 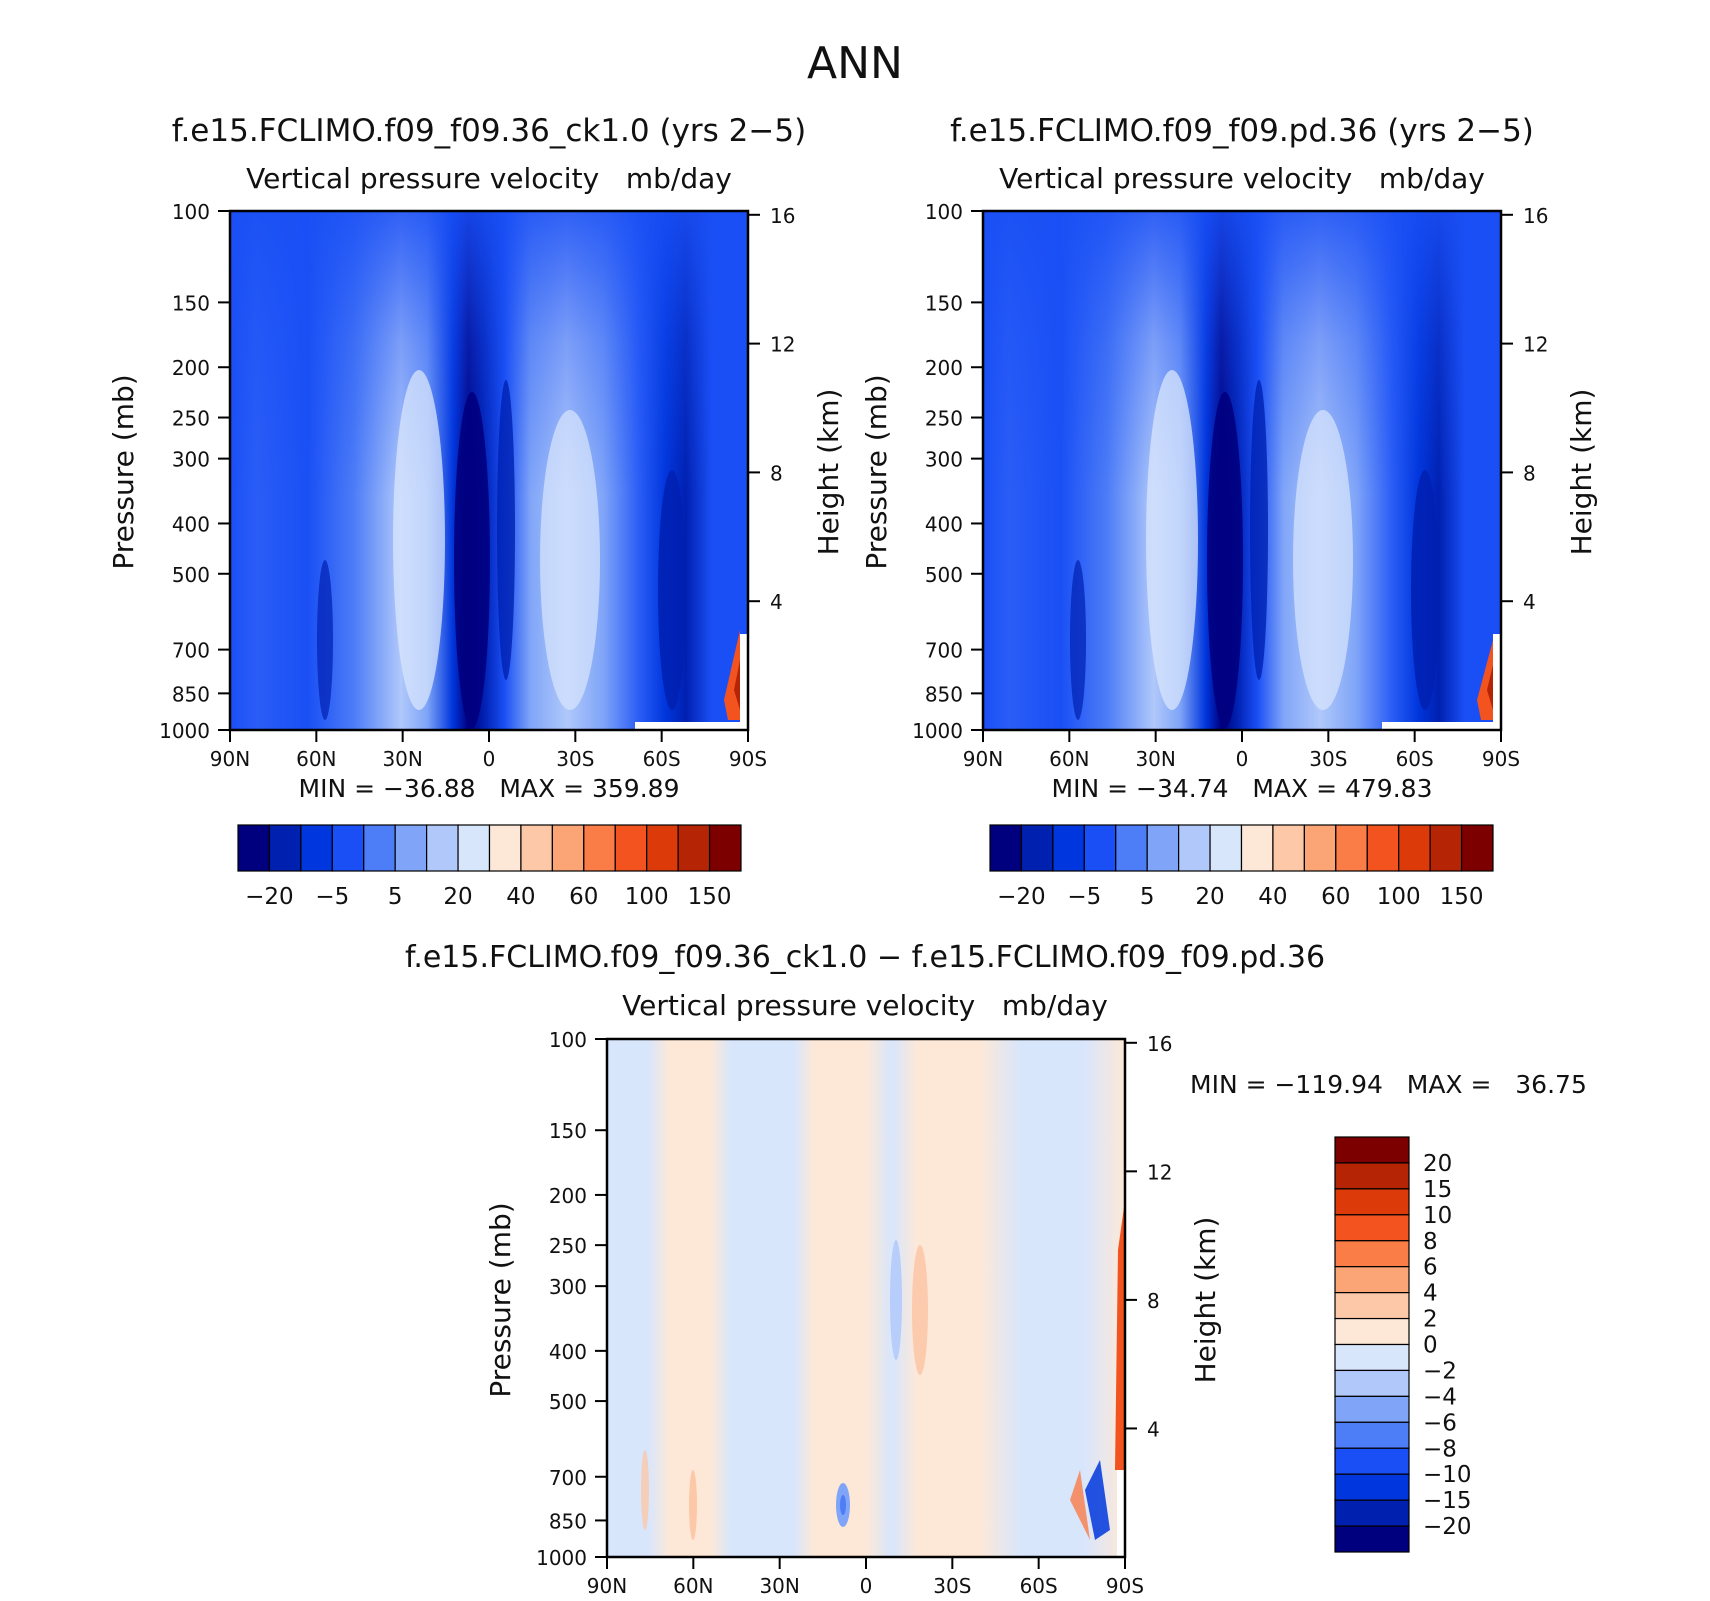 What do you see at coordinates (575, 759) in the screenshot?
I see `x-tick-label: 30S` at bounding box center [575, 759].